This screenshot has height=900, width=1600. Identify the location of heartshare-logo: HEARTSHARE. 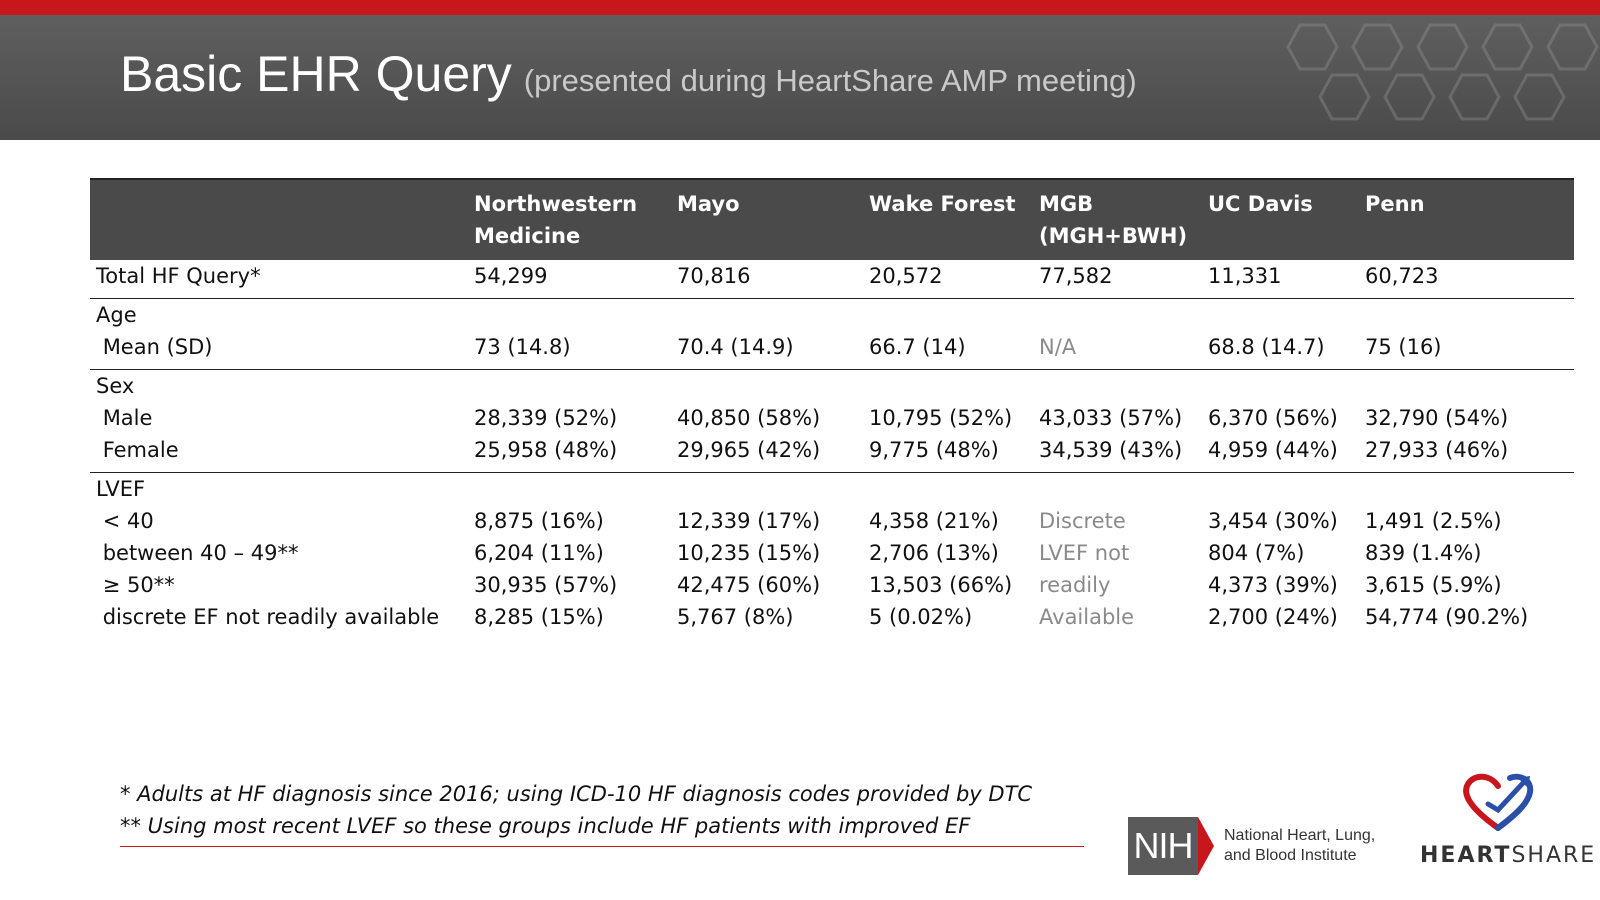
(1508, 819).